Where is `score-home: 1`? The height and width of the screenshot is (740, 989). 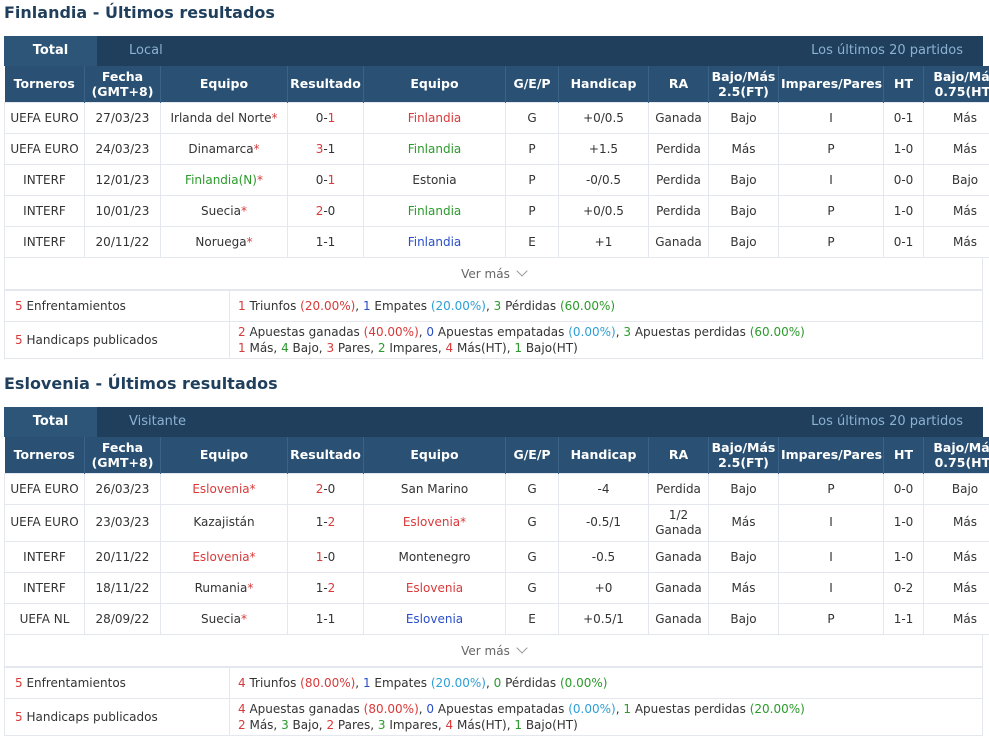 score-home: 1 is located at coordinates (319, 241).